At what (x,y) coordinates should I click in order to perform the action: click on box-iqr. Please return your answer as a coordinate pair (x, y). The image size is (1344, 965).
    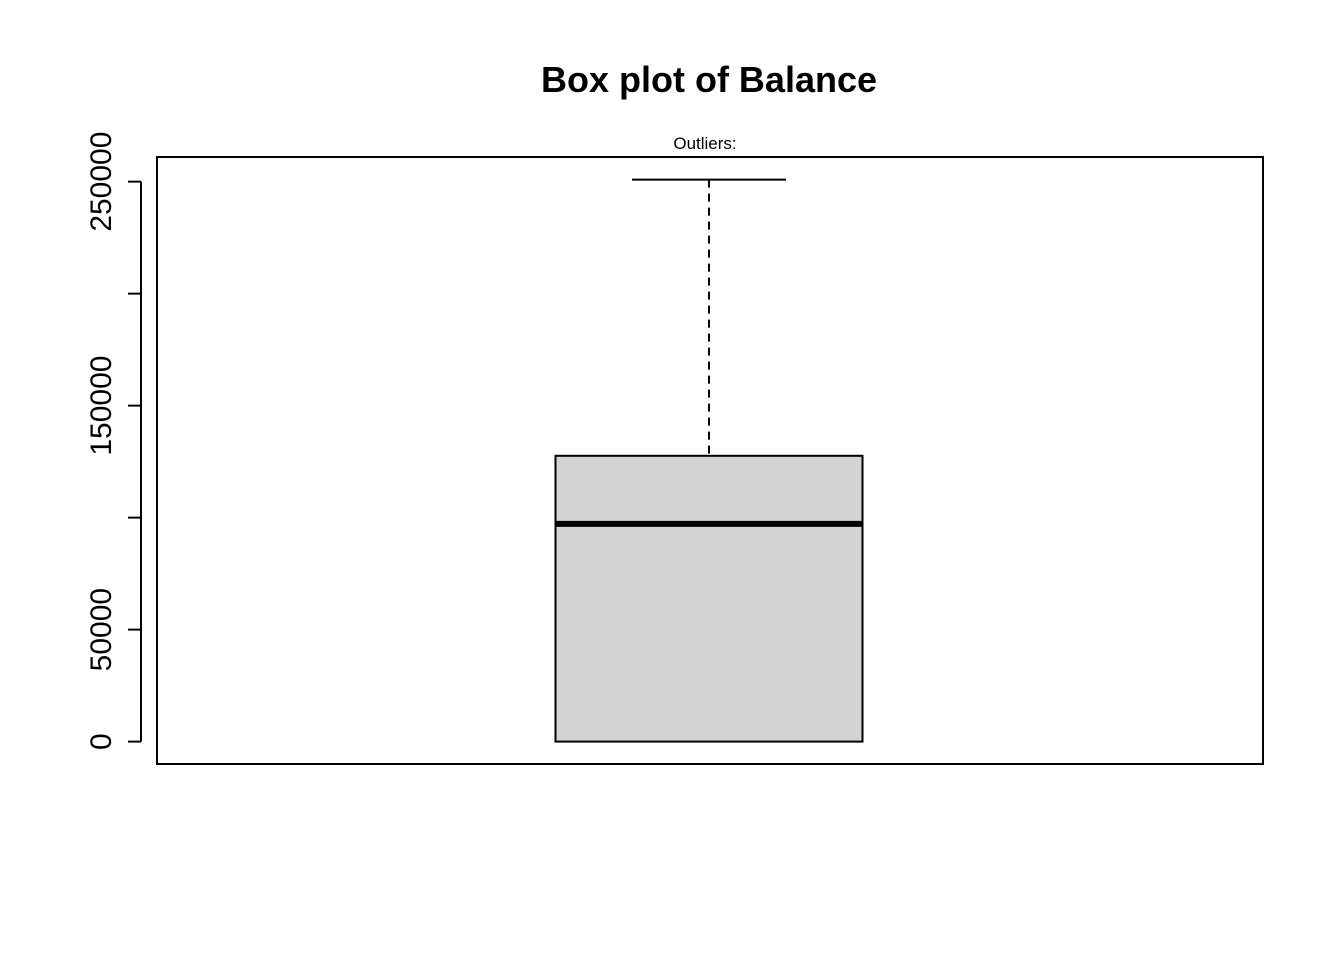
    Looking at the image, I should click on (709, 598).